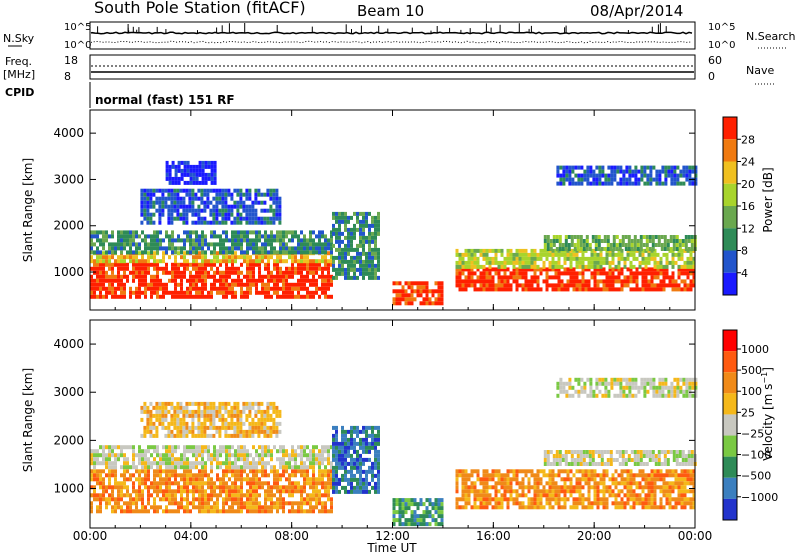 This screenshot has width=800, height=554. I want to click on colorbar-segment, so click(730, 261).